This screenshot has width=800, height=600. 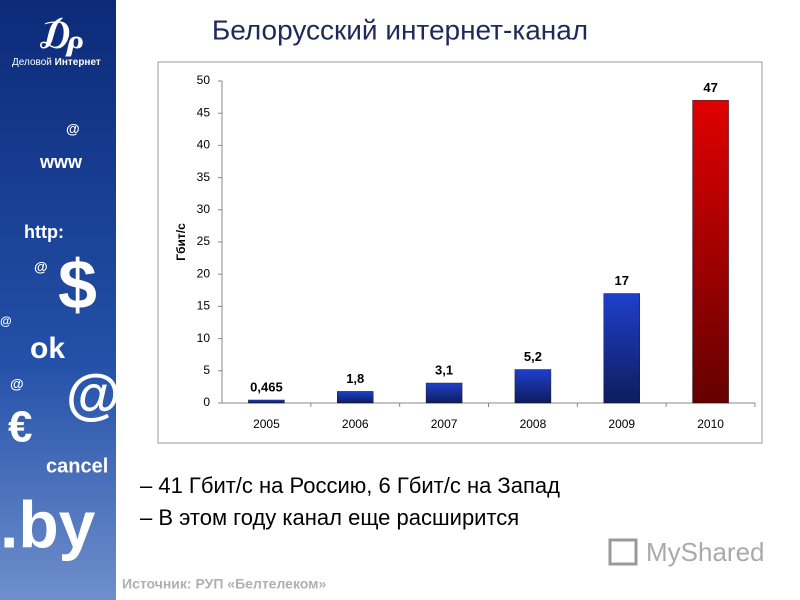 What do you see at coordinates (533, 356) in the screenshot?
I see `value-label: 5,2` at bounding box center [533, 356].